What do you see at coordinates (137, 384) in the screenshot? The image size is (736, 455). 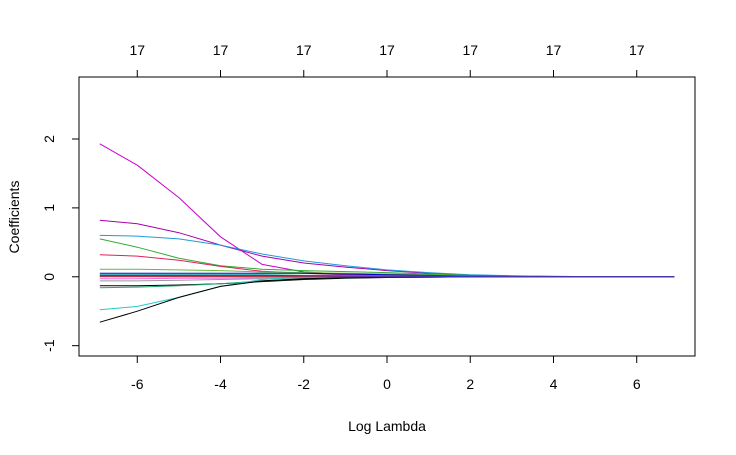 I see `x-tick-label: -6` at bounding box center [137, 384].